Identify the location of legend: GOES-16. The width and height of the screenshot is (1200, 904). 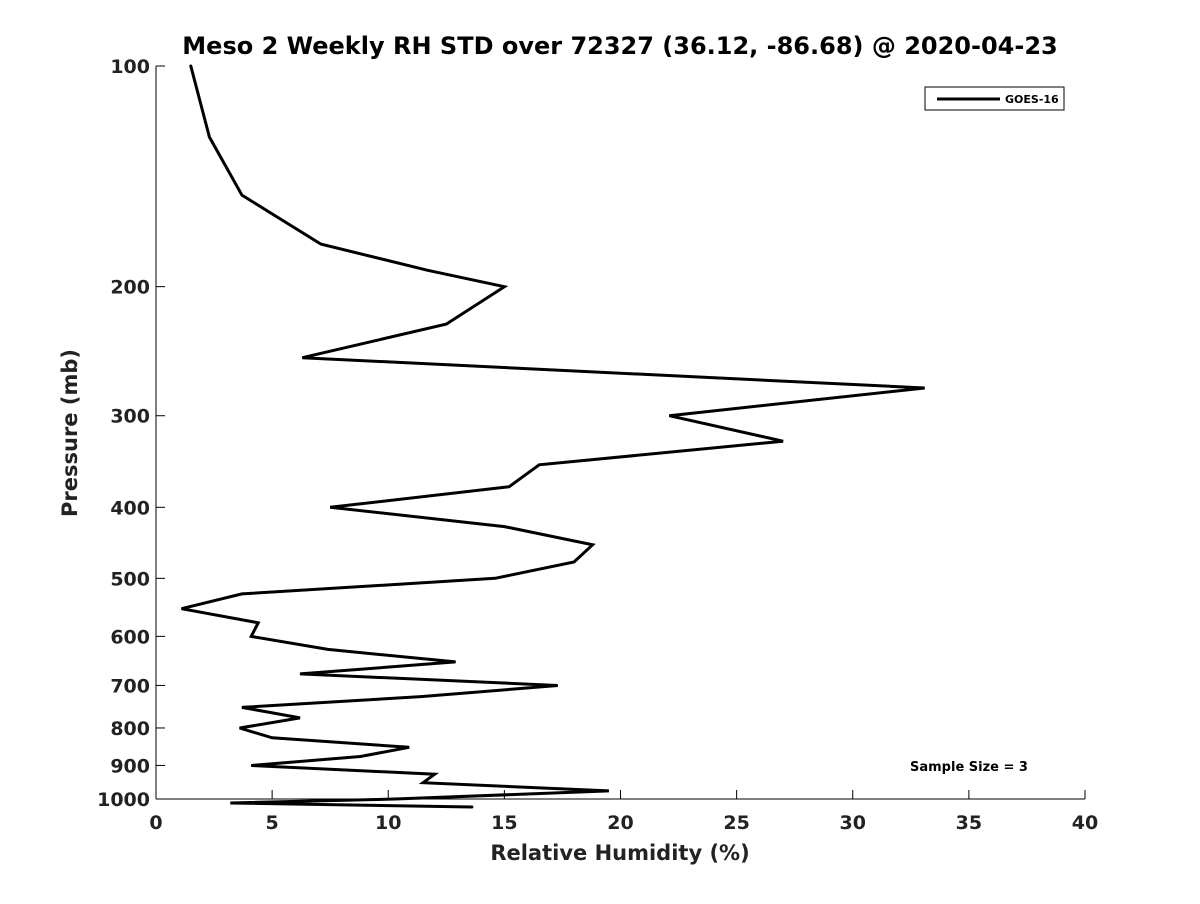
(994, 98).